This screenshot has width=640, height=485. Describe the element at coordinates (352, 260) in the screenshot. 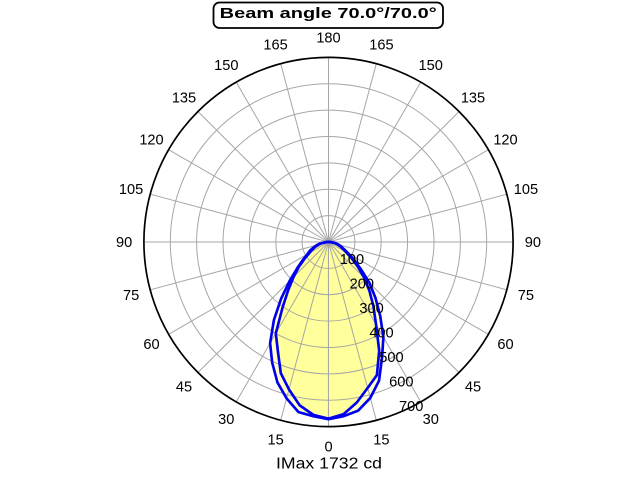

I see `svg-text: 100` at that location.